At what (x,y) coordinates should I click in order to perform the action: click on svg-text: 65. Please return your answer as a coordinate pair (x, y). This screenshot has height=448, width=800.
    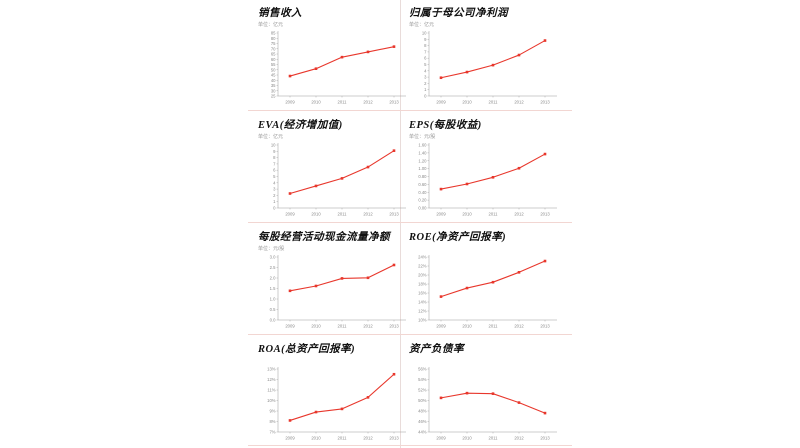
    Looking at the image, I should click on (273, 54).